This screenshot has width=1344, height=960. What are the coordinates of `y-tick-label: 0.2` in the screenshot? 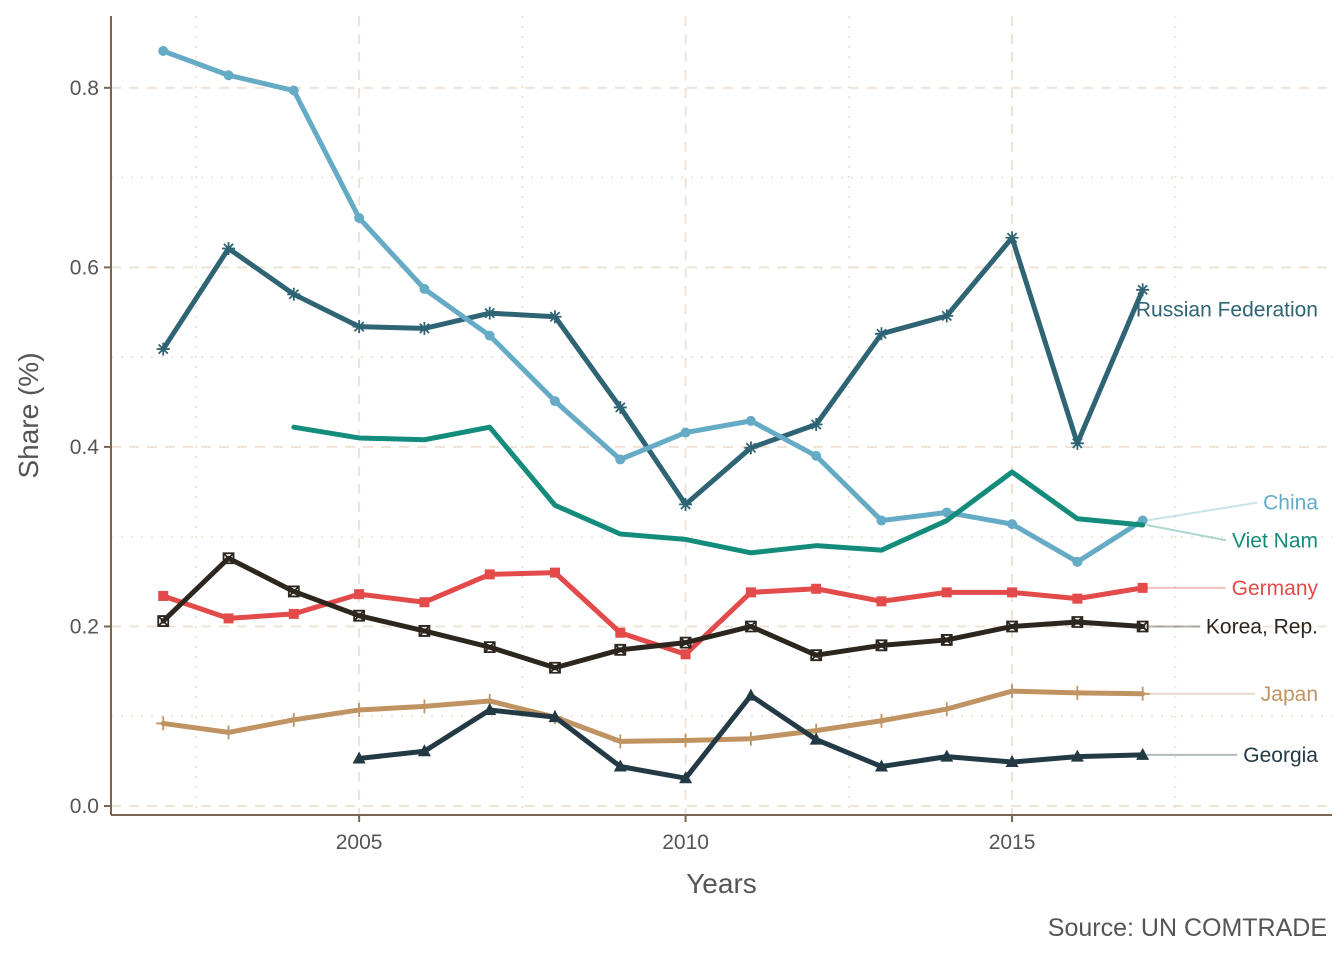 It's located at (84, 626).